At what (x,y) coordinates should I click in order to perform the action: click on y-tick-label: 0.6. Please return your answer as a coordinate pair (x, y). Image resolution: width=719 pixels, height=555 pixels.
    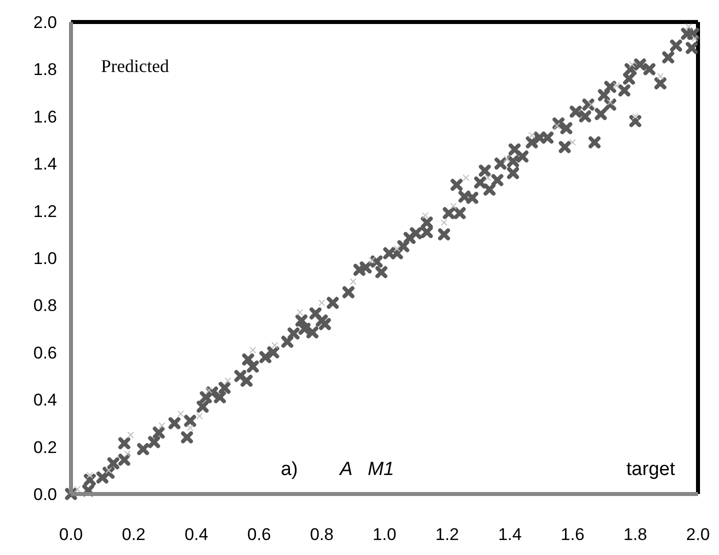
    Looking at the image, I should click on (45, 352).